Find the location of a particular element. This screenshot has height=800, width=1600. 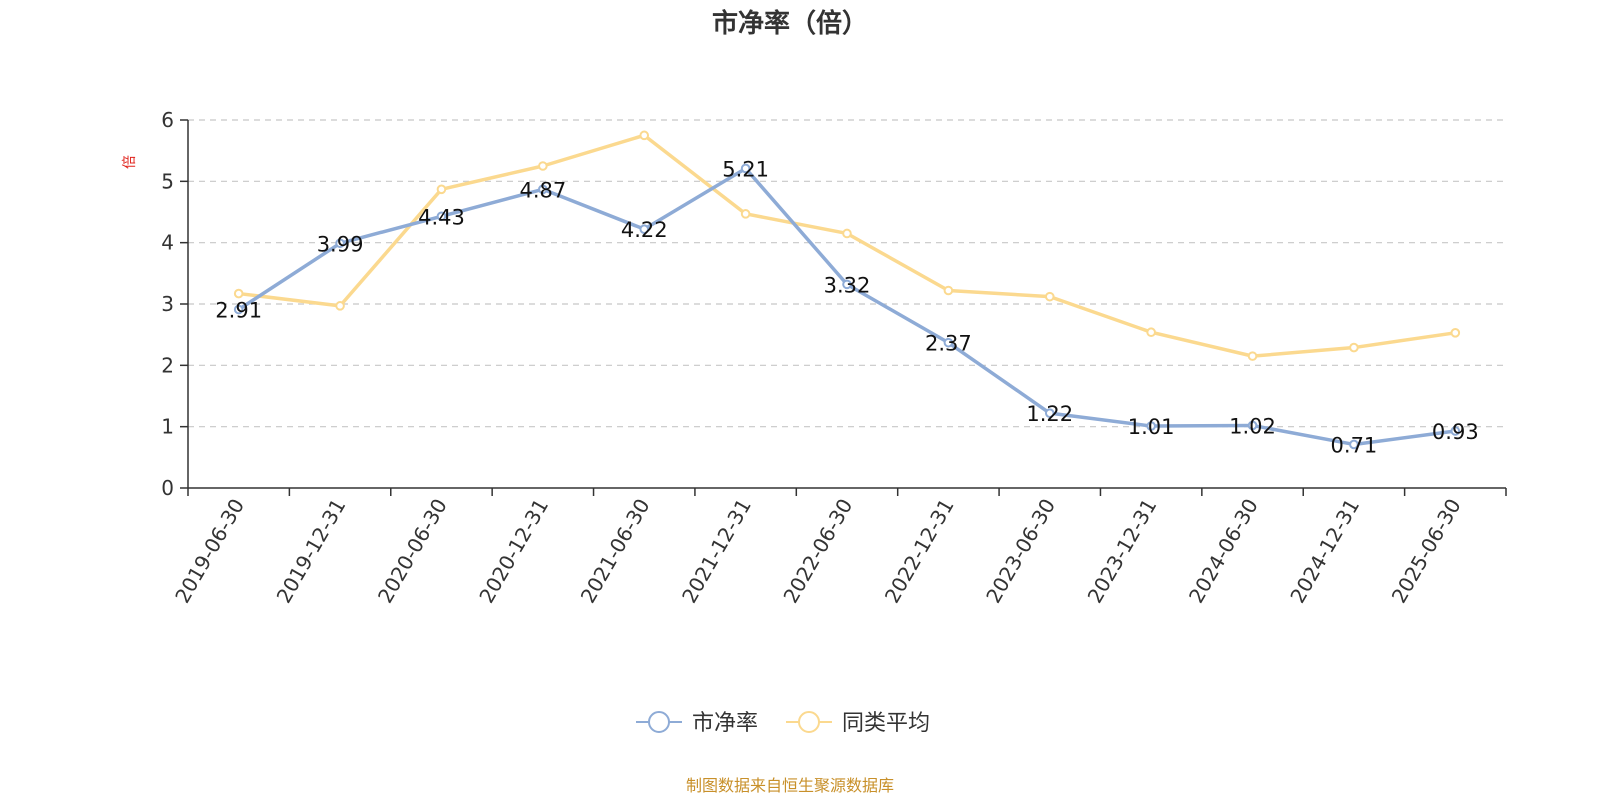

x-tick-label: 2024-12-31 is located at coordinates (1324, 551).